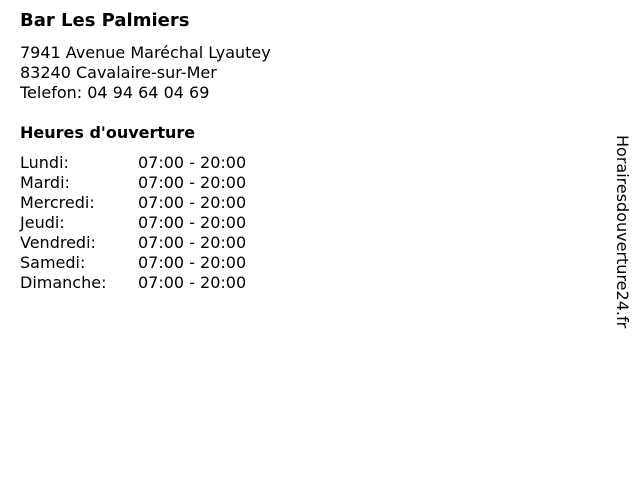 Image resolution: width=640 pixels, height=480 pixels. Describe the element at coordinates (133, 243) in the screenshot. I see `hours-row: Vendredi: 07:00 - 20:00` at that location.